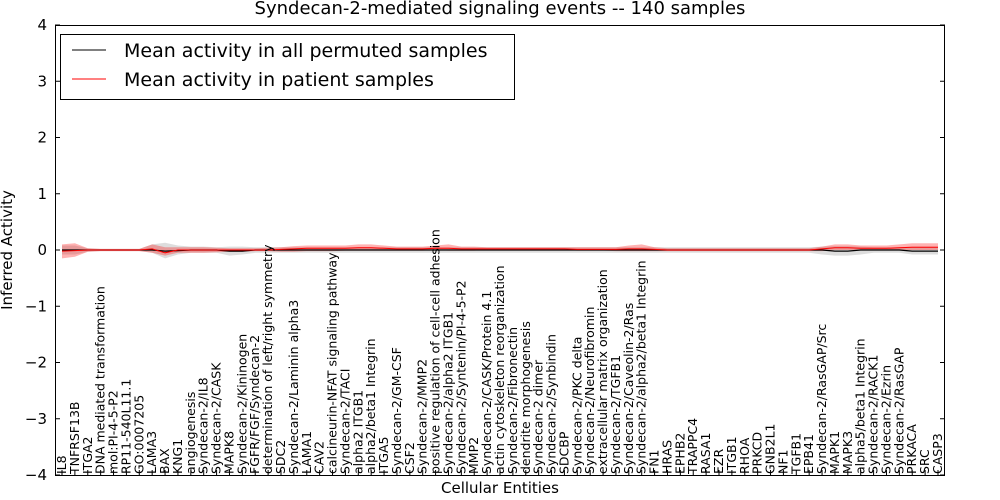 This screenshot has height=500, width=1000. Describe the element at coordinates (679, 453) in the screenshot. I see `x-tick-label: EPHB2` at that location.